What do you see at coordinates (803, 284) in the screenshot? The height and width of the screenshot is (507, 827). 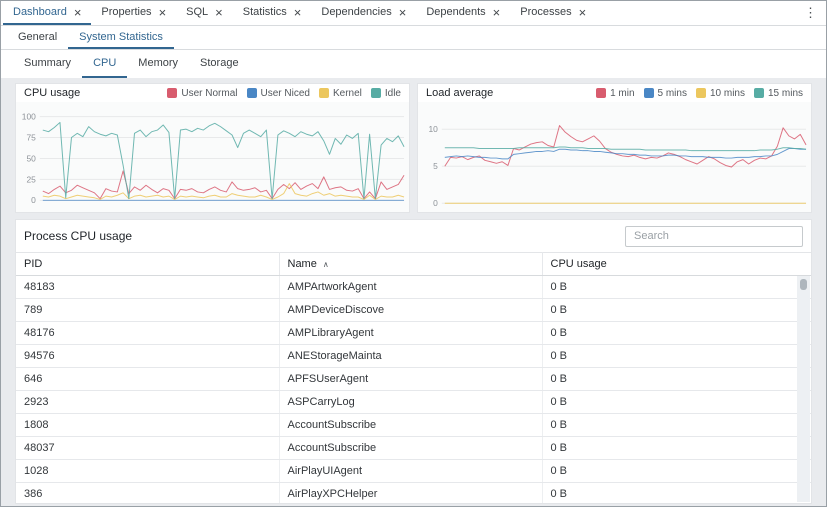 I see `scrollbar-thumb` at bounding box center [803, 284].